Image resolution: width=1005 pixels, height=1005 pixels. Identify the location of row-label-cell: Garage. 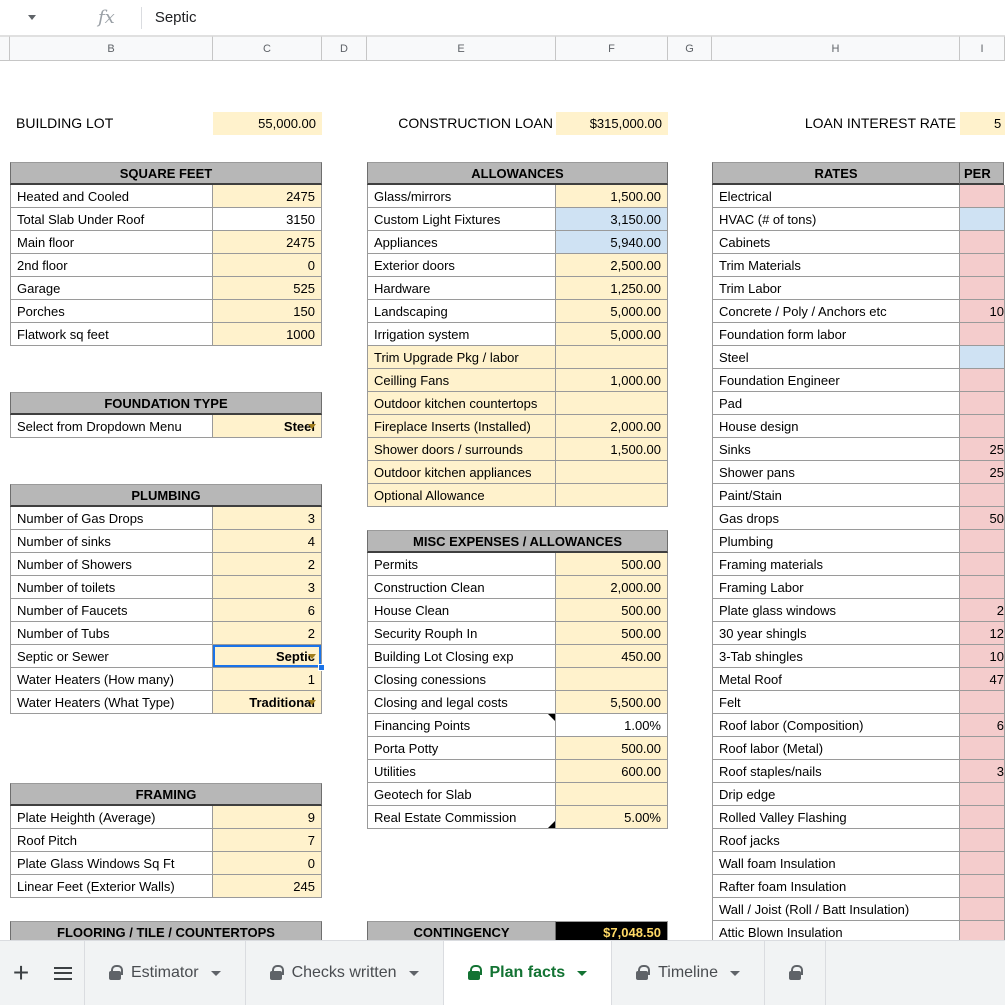
(111, 288).